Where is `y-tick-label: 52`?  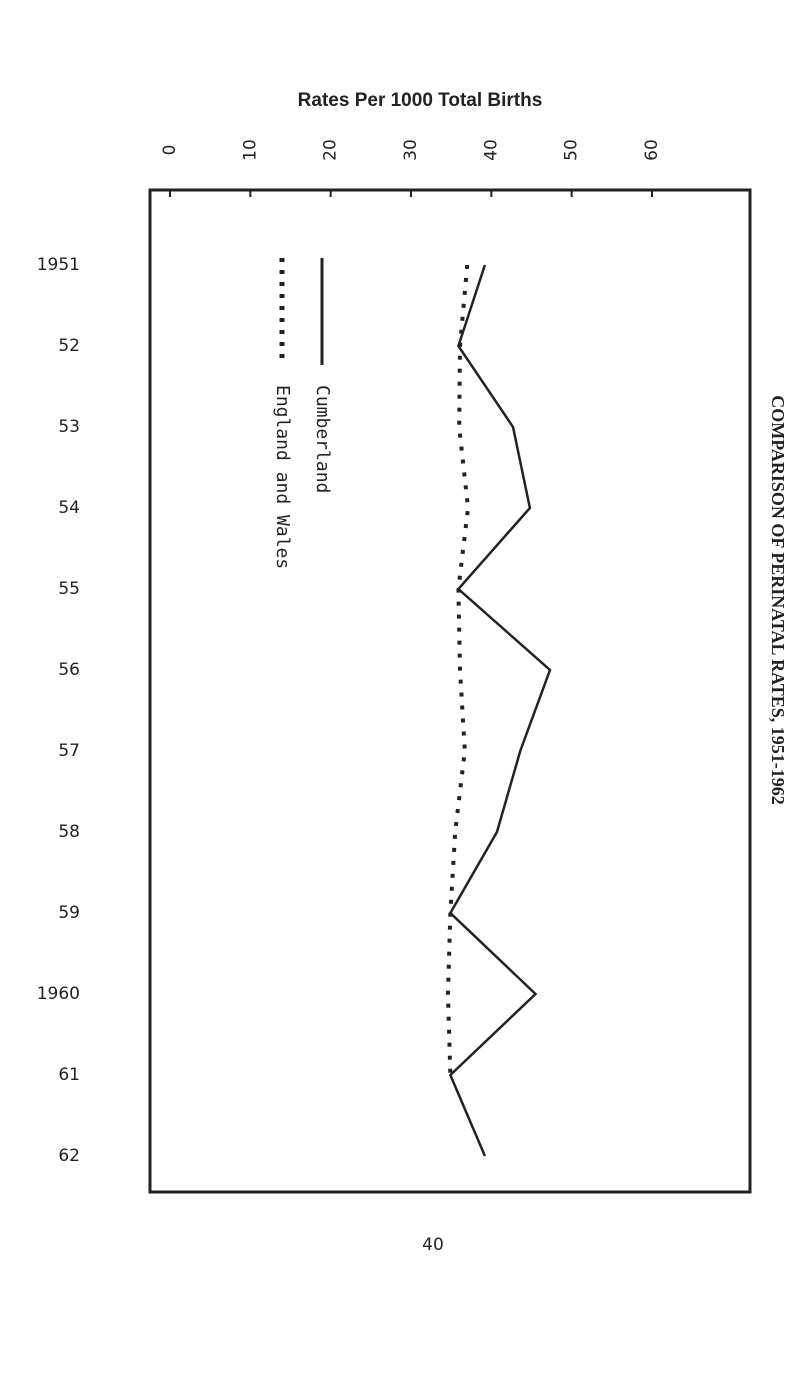
y-tick-label: 52 is located at coordinates (69, 346).